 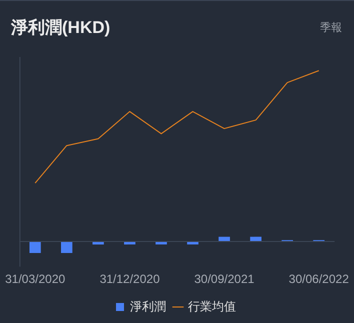 I want to click on x-tick-label: 30/09/2021, so click(x=224, y=279).